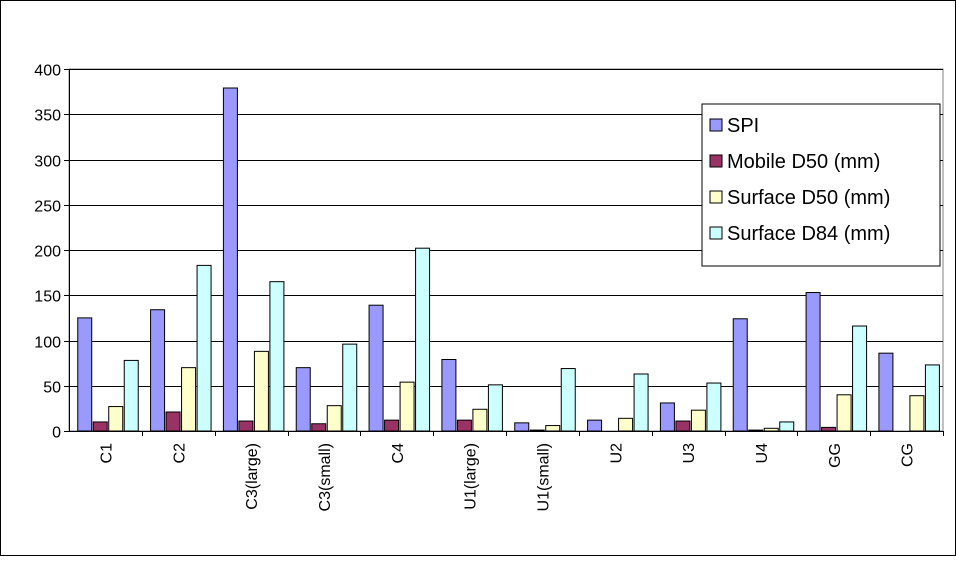 This screenshot has width=956, height=561. Describe the element at coordinates (743, 126) in the screenshot. I see `legend-label: SPI` at that location.